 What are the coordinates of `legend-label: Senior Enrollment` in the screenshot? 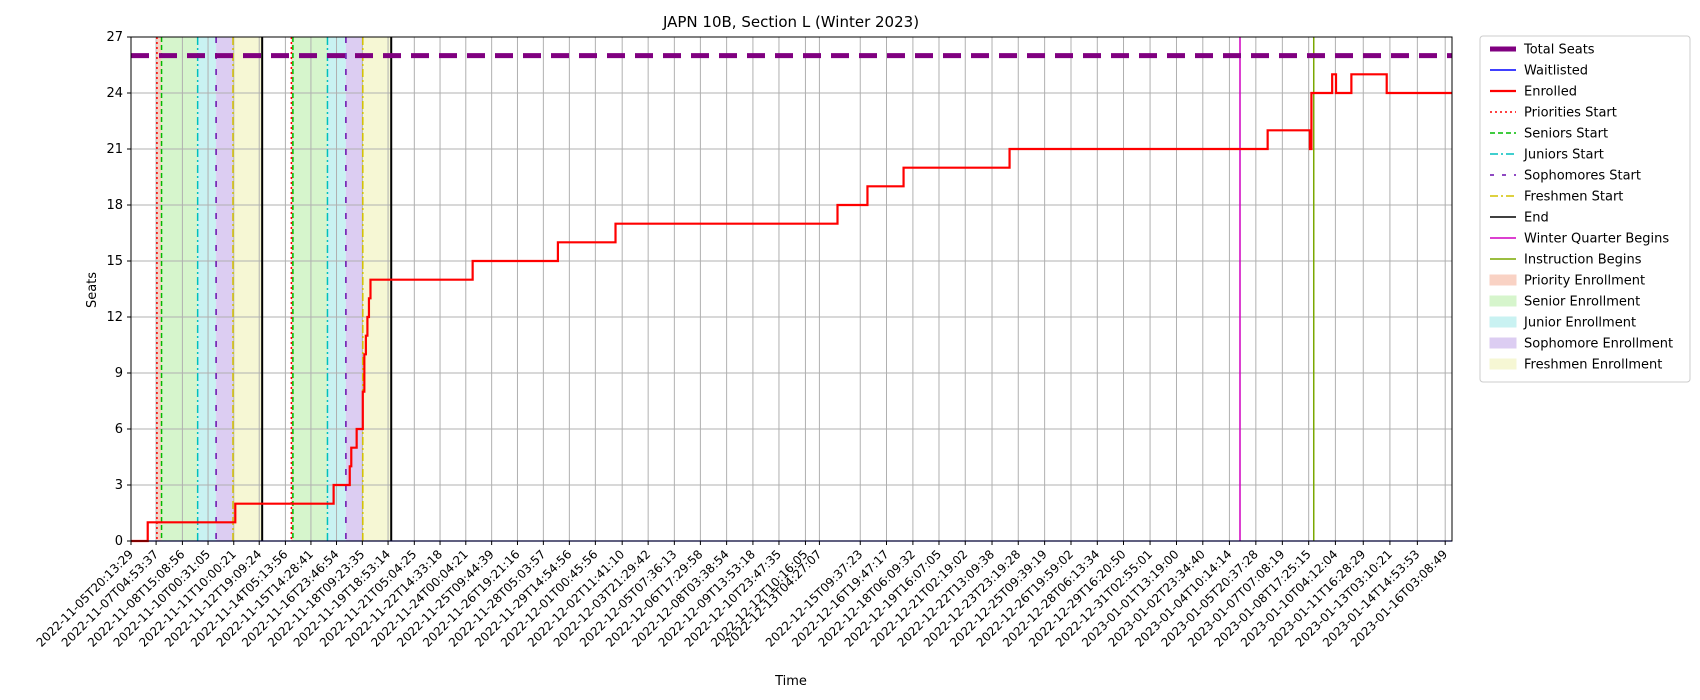 It's located at (1582, 302).